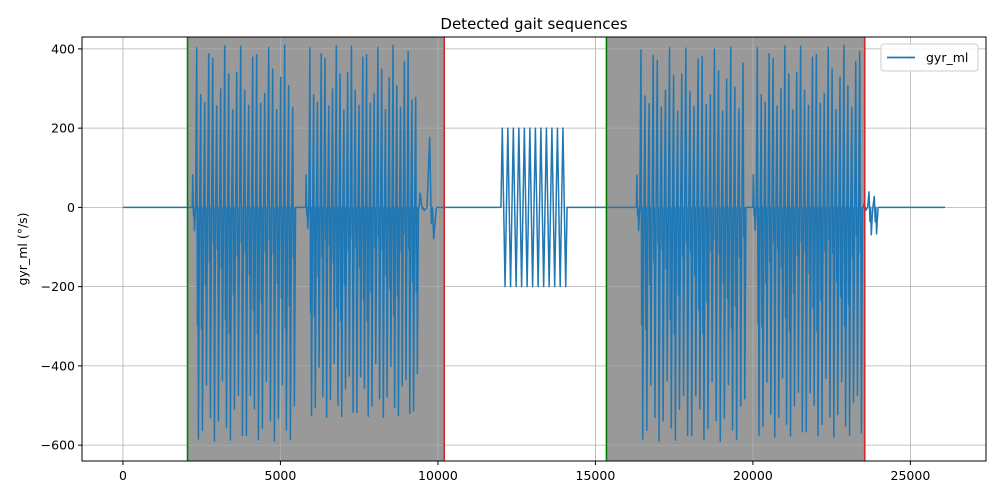 The height and width of the screenshot is (500, 1000). Describe the element at coordinates (58, 445) in the screenshot. I see `y-tick-label-0: −600` at that location.